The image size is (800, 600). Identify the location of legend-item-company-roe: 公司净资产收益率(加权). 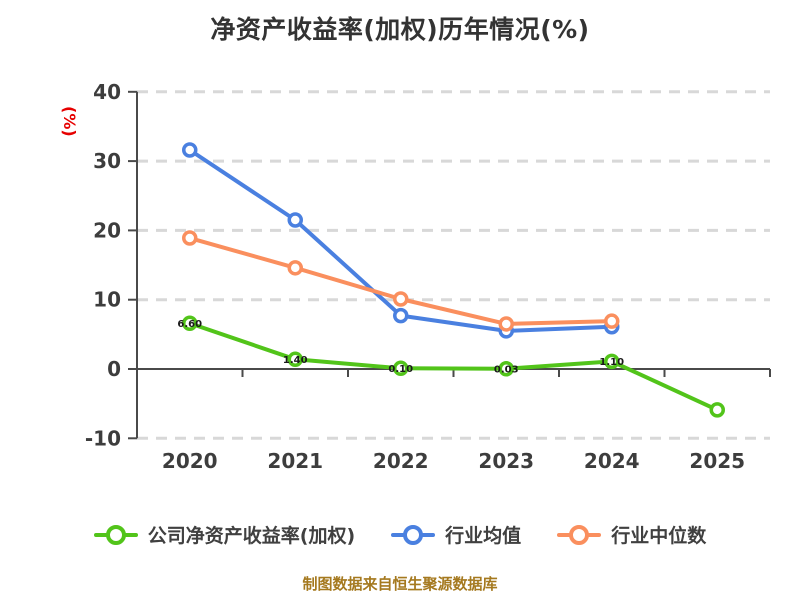
(224, 534).